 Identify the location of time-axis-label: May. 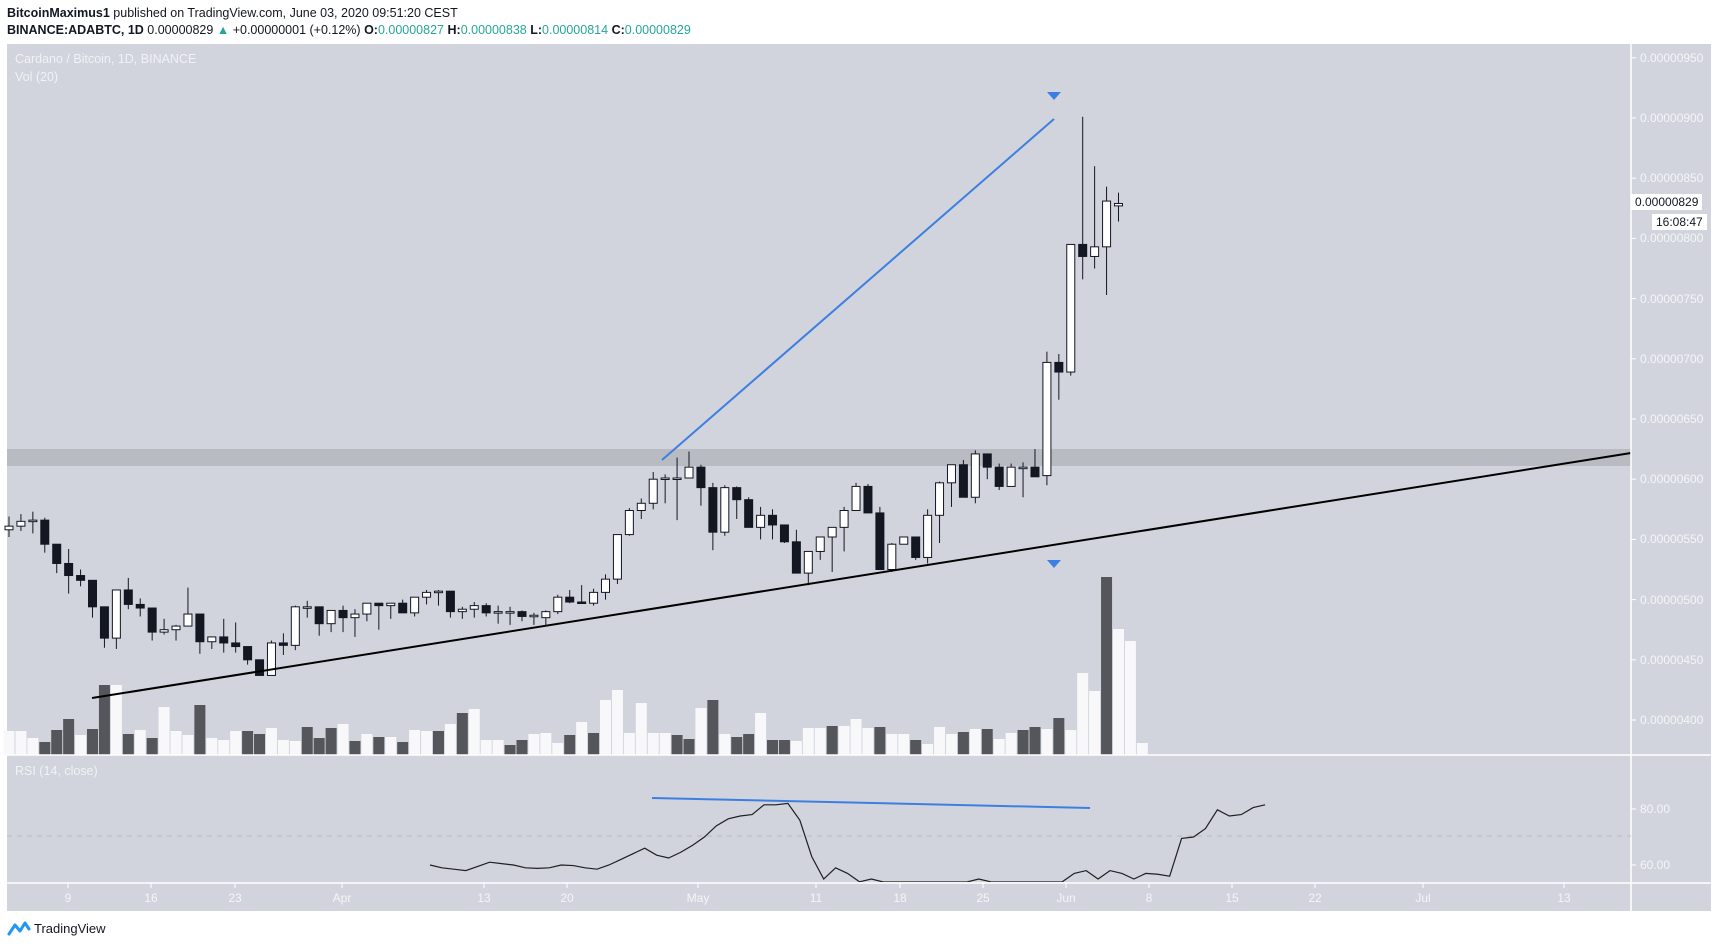
(698, 898).